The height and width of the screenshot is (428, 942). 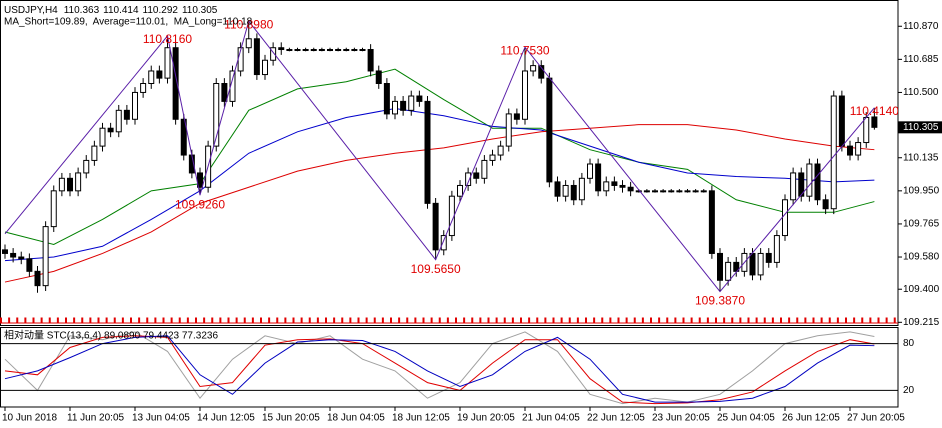 What do you see at coordinates (111, 10) in the screenshot?
I see `chart-title: USDJPY,H4 110.363 110.414 110.292 110.305` at bounding box center [111, 10].